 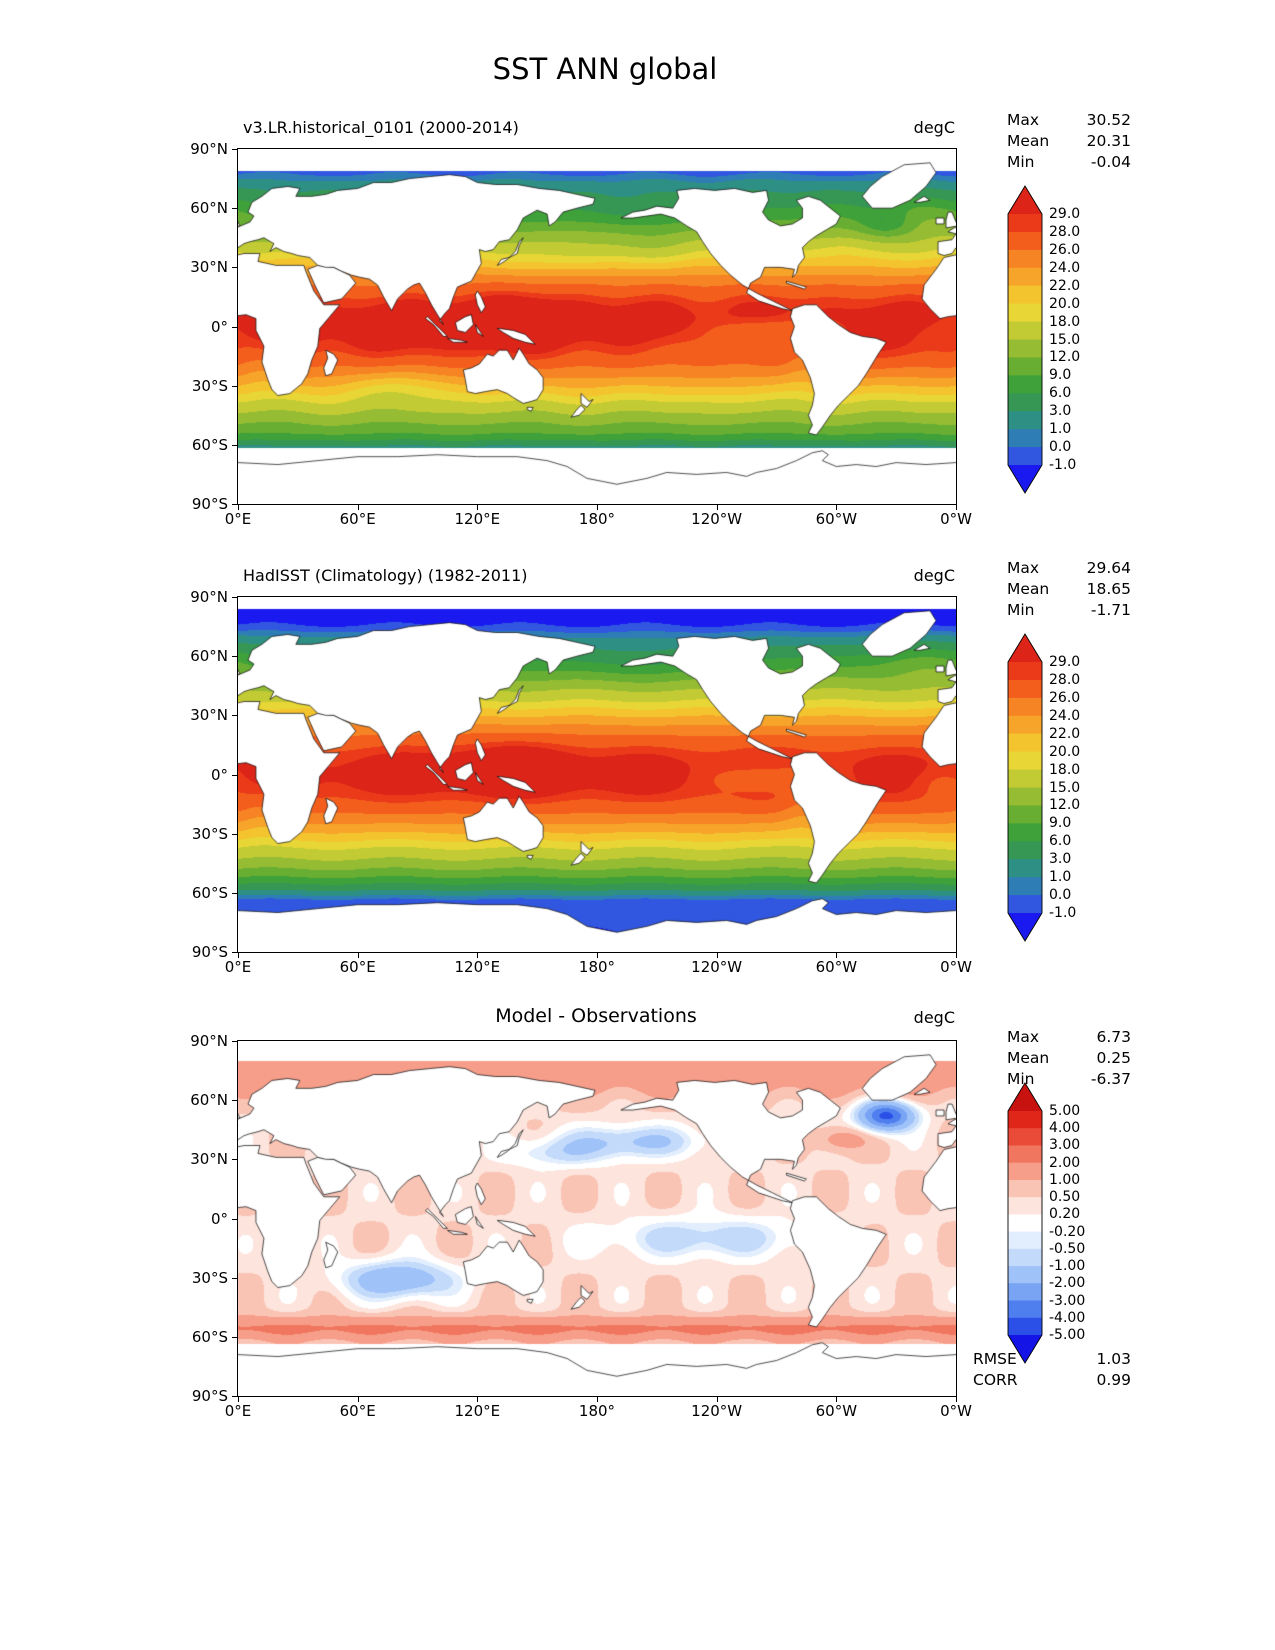 What do you see at coordinates (209, 715) in the screenshot?
I see `y-axis-label: 30°N` at bounding box center [209, 715].